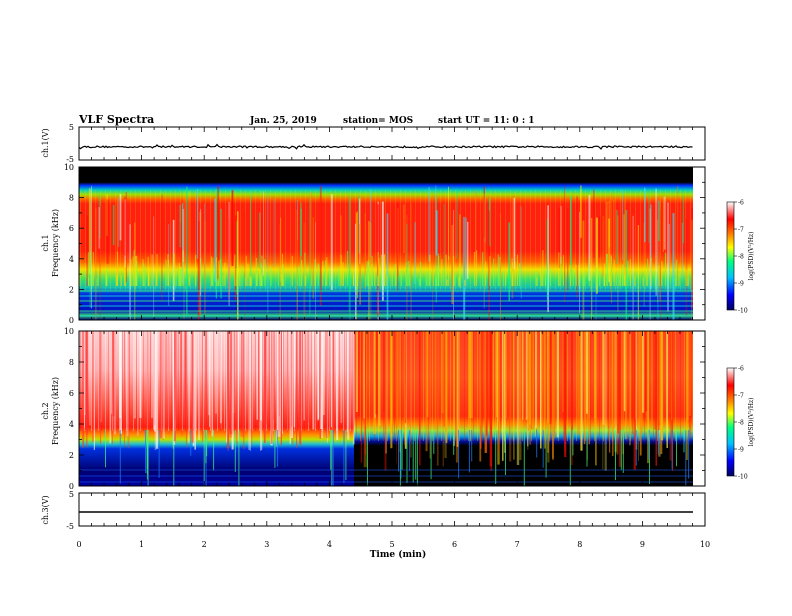  I want to click on station-label: station= MOS, so click(378, 121).